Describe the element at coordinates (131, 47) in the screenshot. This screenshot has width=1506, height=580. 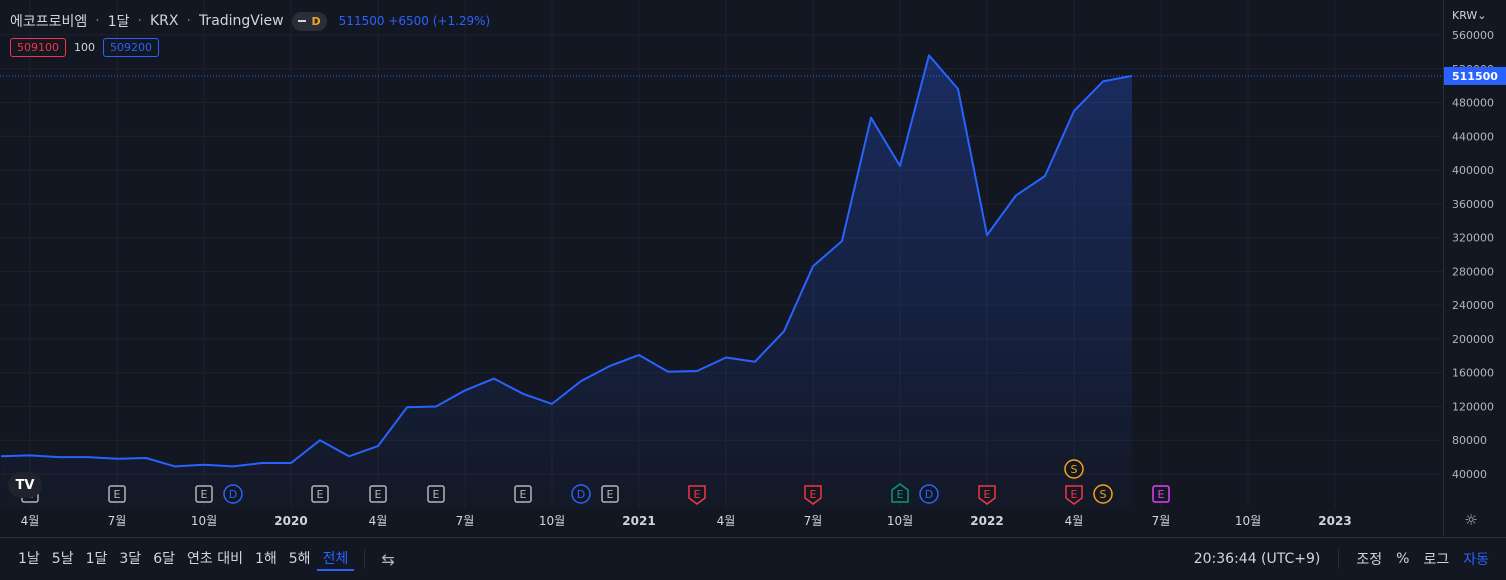
I see `ask-price-button: 509200` at that location.